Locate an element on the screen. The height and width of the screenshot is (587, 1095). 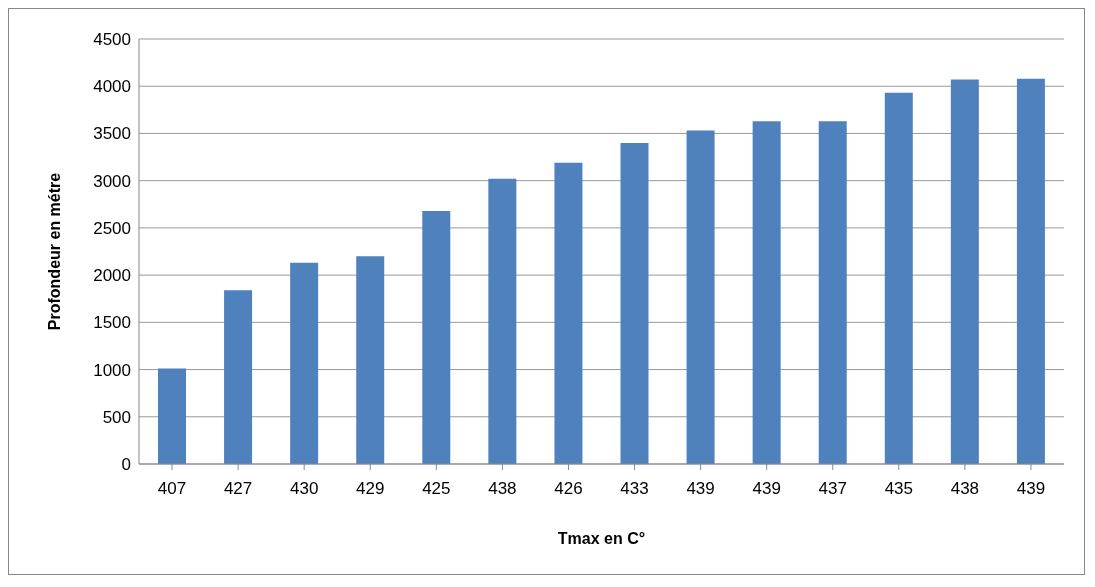
x-tick-label: 427 is located at coordinates (238, 489).